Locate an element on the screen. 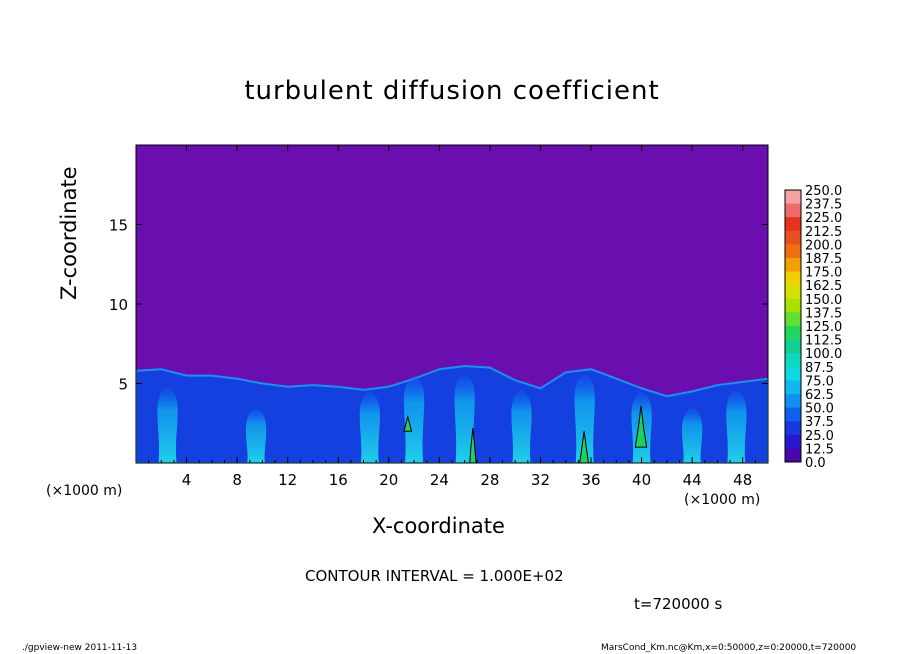 This screenshot has width=904, height=654. x-tick-label: 48 is located at coordinates (742, 480).